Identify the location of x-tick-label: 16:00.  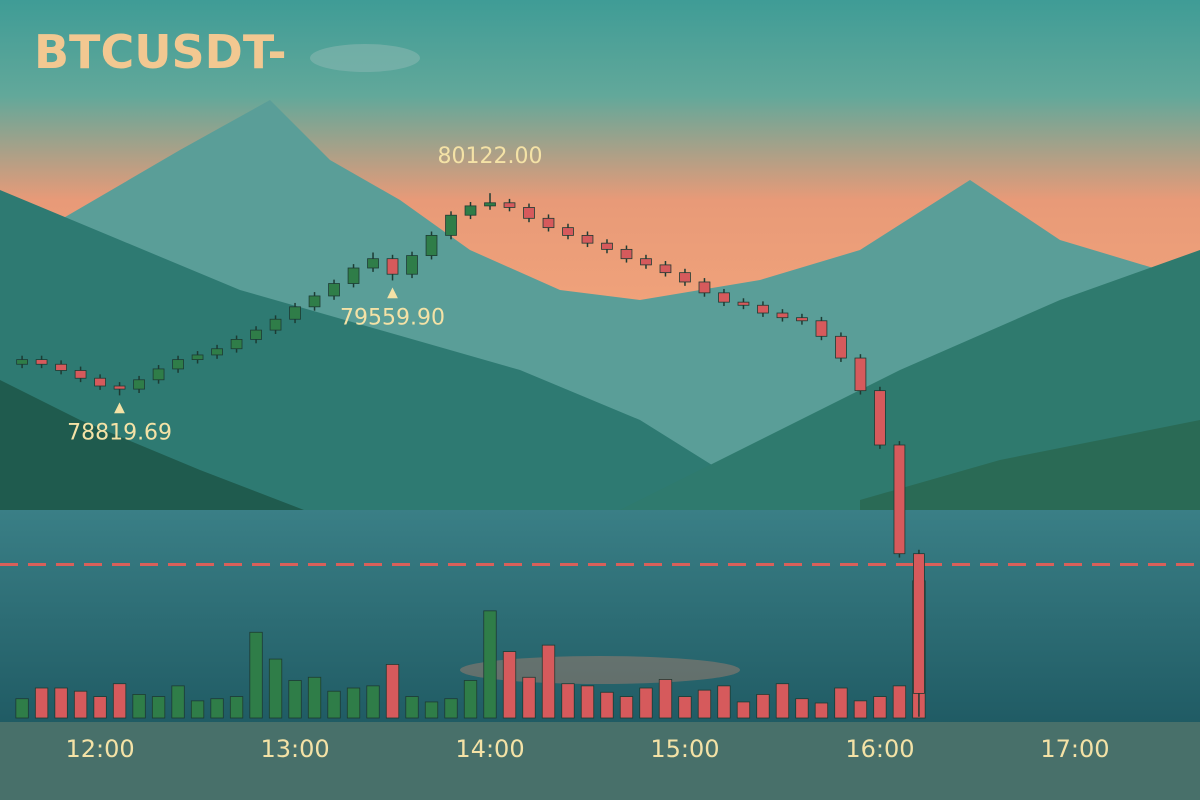
(879, 749).